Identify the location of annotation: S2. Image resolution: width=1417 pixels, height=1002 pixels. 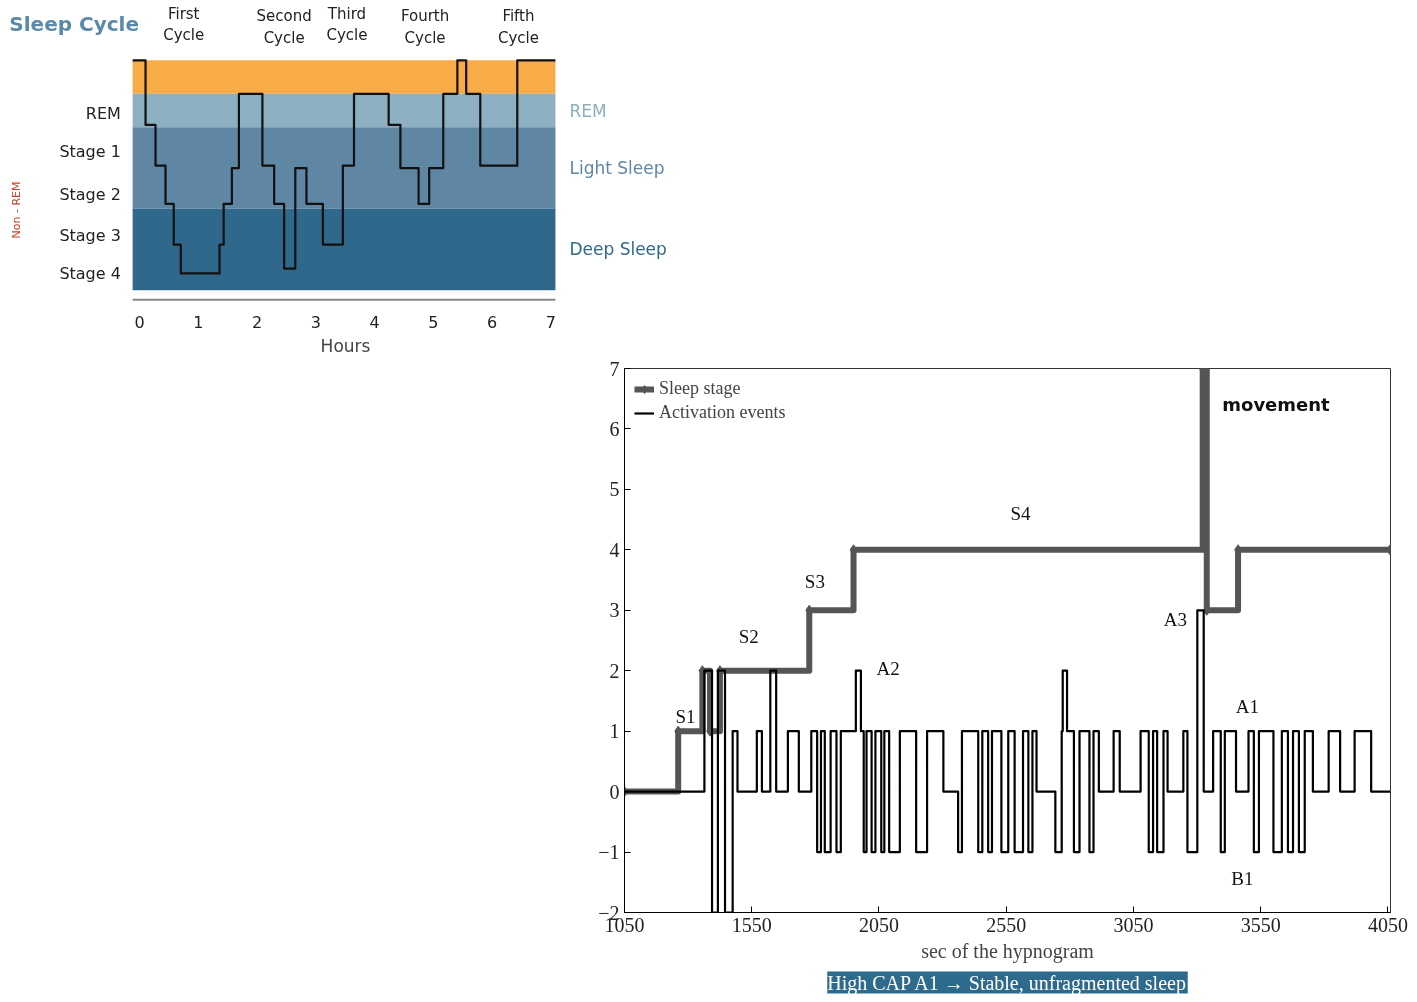
(748, 636).